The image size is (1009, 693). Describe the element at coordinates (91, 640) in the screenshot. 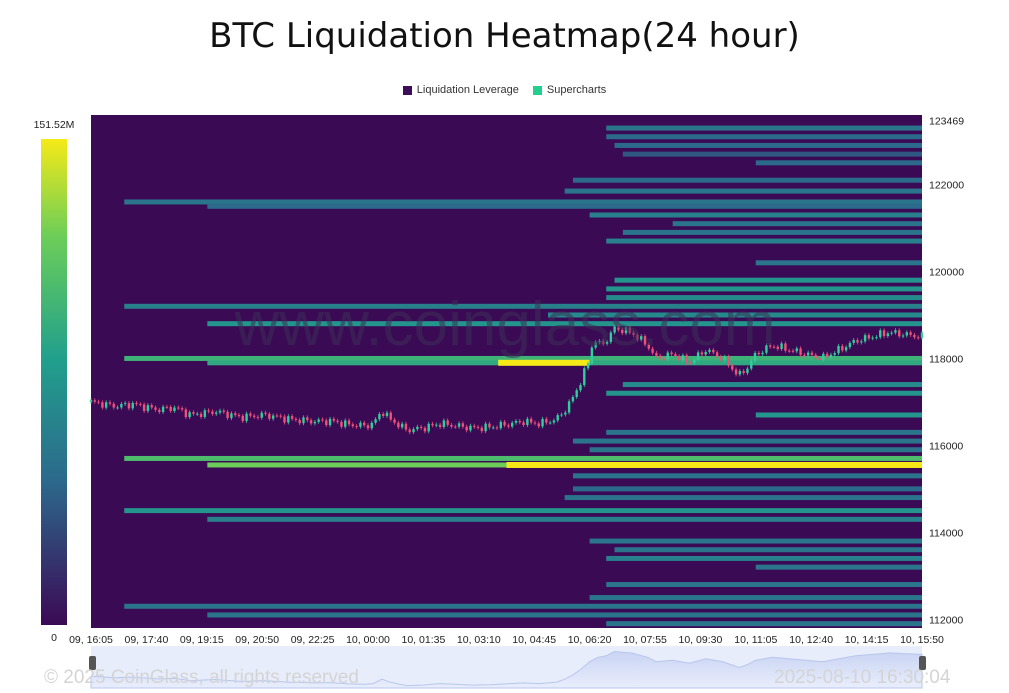

I see `x-tick-label: 09, 16:05` at that location.